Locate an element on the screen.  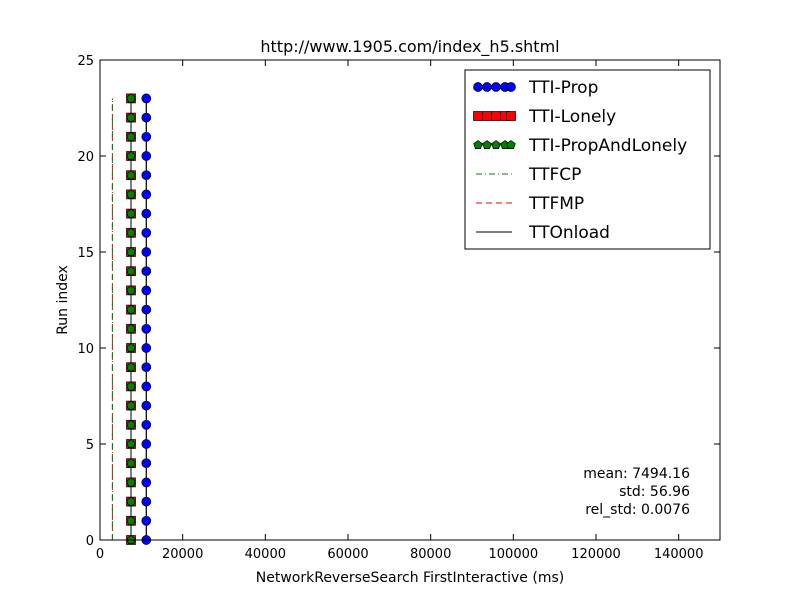
y-tick-label: 5 is located at coordinates (90, 445).